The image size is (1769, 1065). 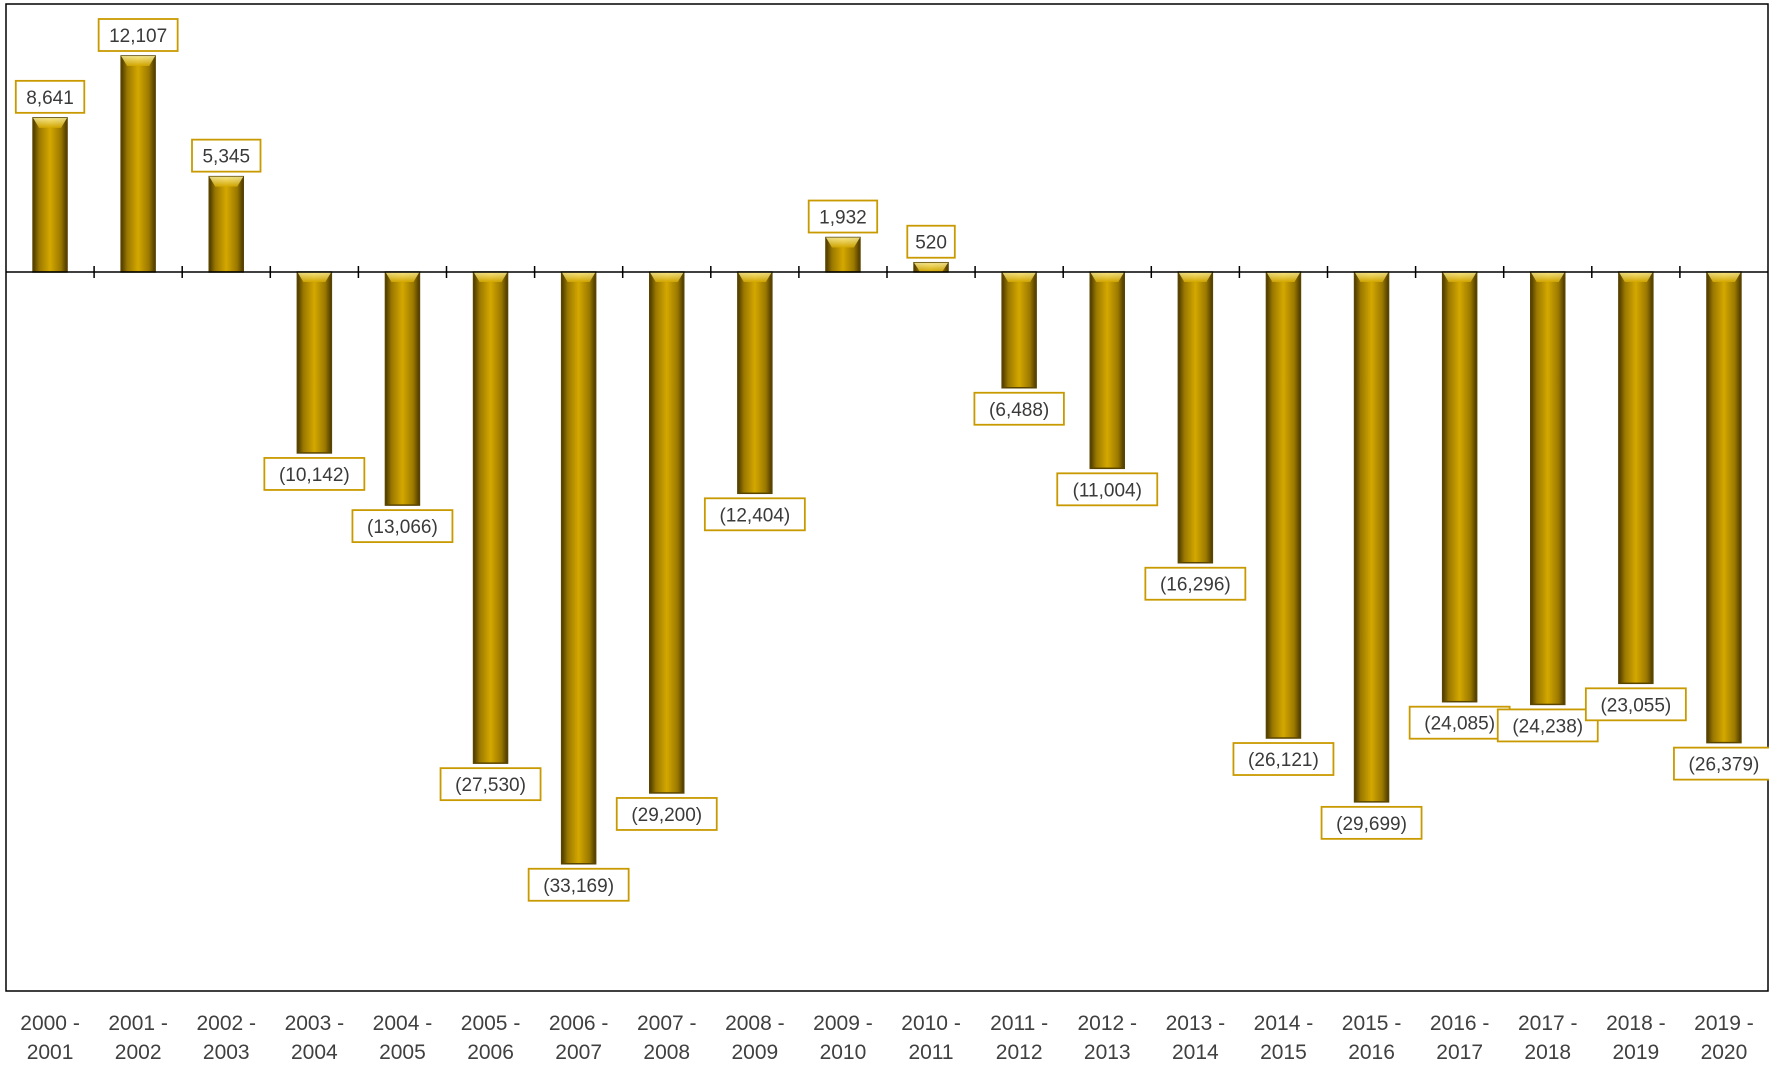 I want to click on data-label-5: (27,530), so click(x=490, y=785).